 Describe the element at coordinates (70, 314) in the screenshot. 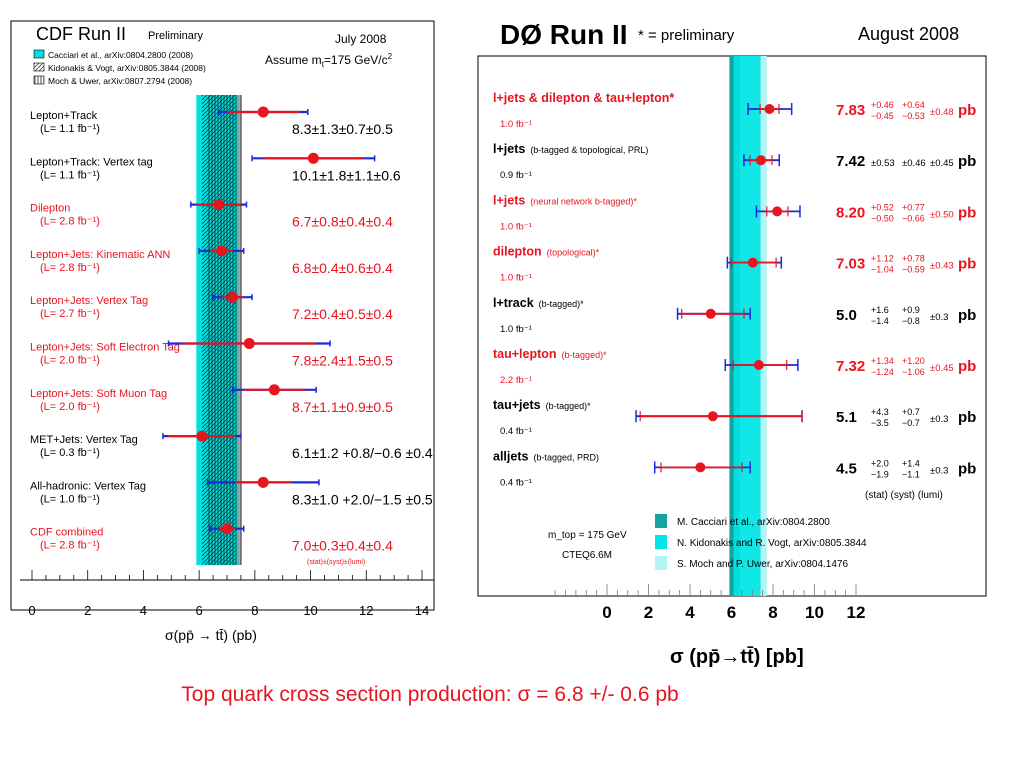

I see `cdf-row-lumi: (L= 2.7 fb⁻¹)` at that location.